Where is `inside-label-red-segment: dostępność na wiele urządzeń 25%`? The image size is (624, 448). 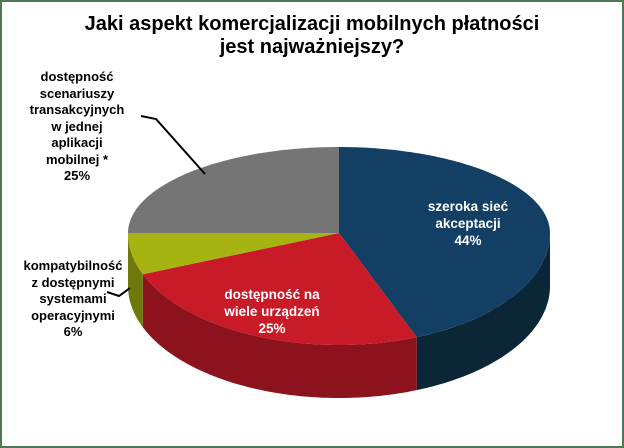 inside-label-red-segment: dostępność na wiele urządzeń 25% is located at coordinates (272, 311).